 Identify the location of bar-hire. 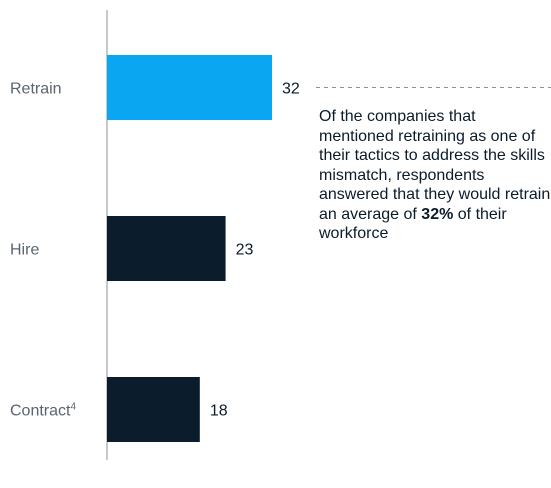
(166, 248).